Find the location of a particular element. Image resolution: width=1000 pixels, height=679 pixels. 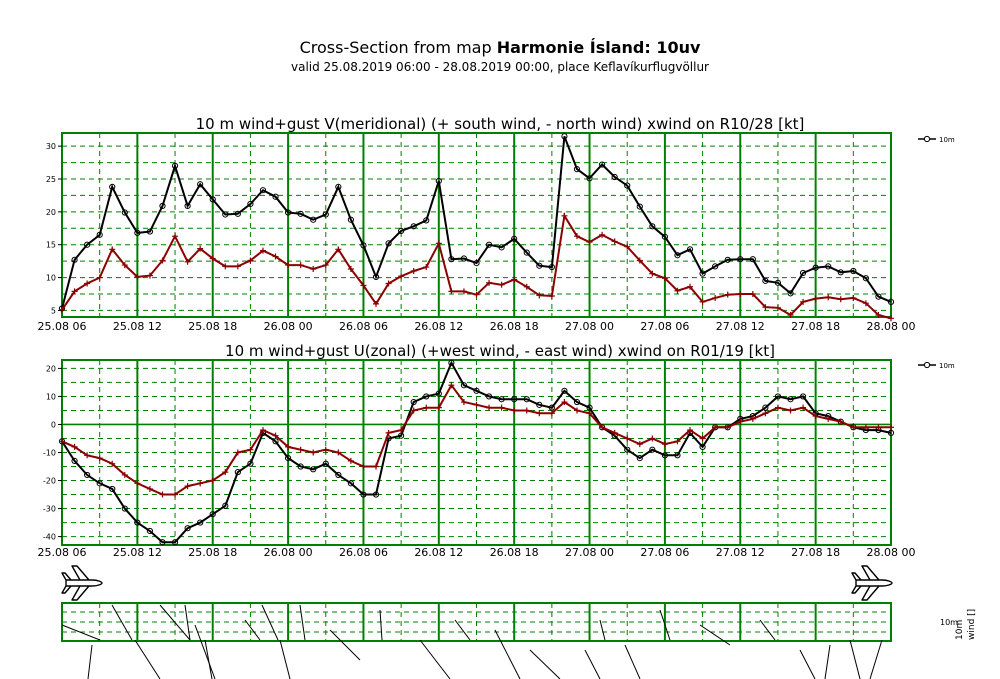

barb-axis-label: 10m is located at coordinates (960, 630).